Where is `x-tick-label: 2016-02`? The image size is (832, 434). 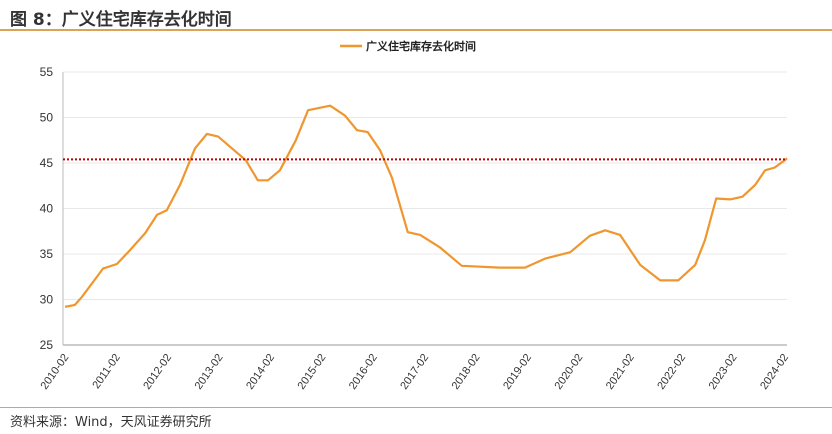
x-tick-label: 2016-02 is located at coordinates (363, 372).